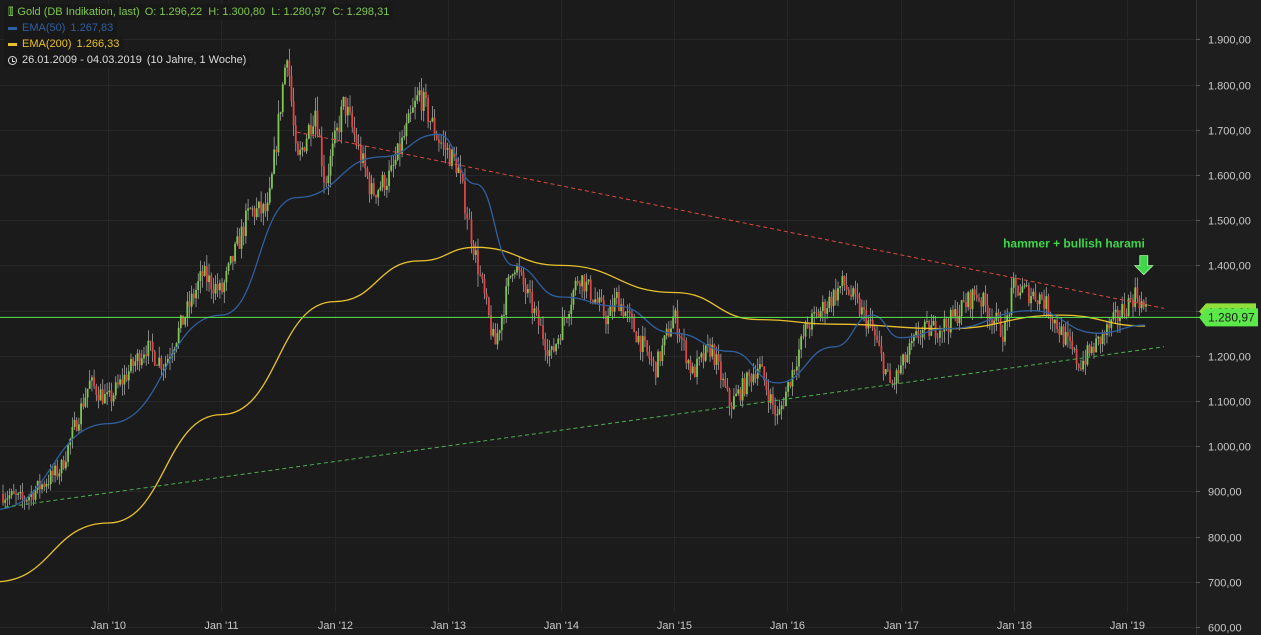 The width and height of the screenshot is (1261, 635). What do you see at coordinates (1228, 317) in the screenshot?
I see `price-tag-level: 1.280,97` at bounding box center [1228, 317].